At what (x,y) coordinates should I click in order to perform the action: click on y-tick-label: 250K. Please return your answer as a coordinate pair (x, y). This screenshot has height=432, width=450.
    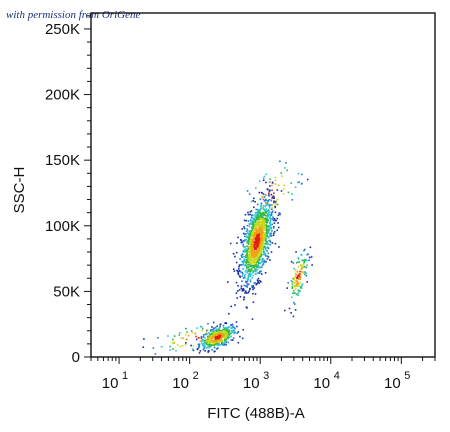
    Looking at the image, I should click on (62, 29).